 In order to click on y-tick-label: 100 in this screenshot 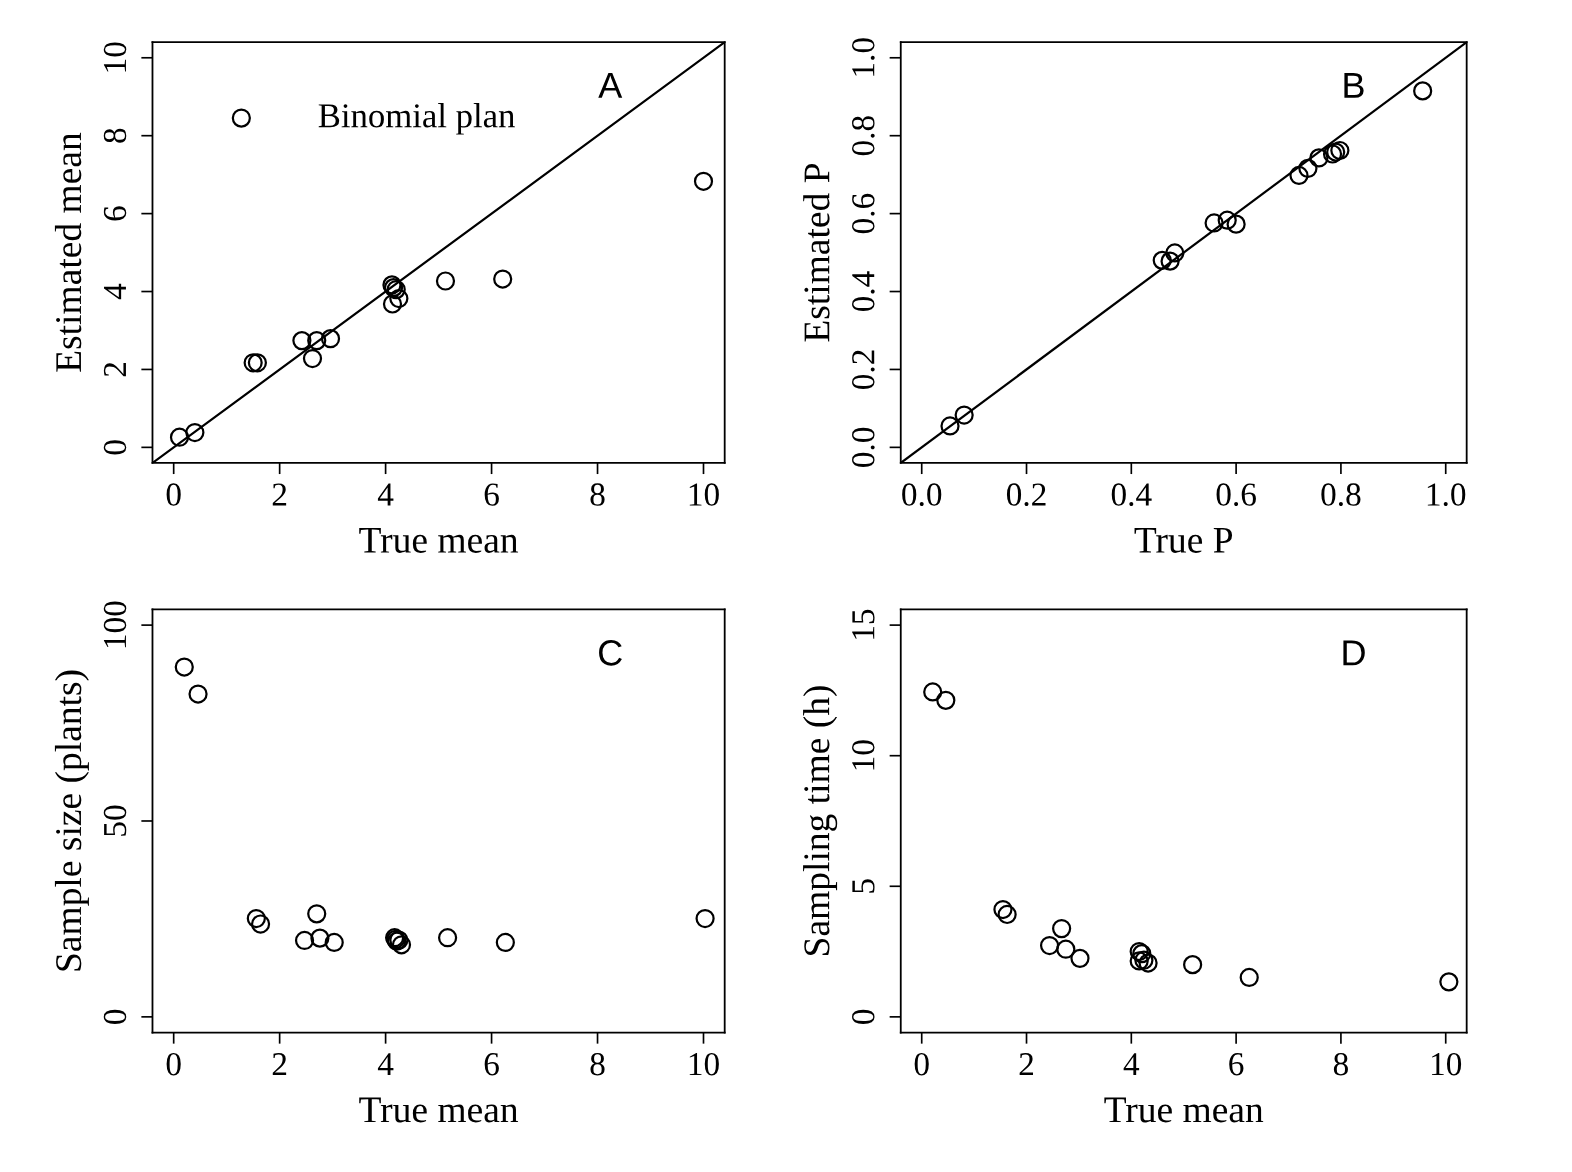, I will do `click(115, 624)`.